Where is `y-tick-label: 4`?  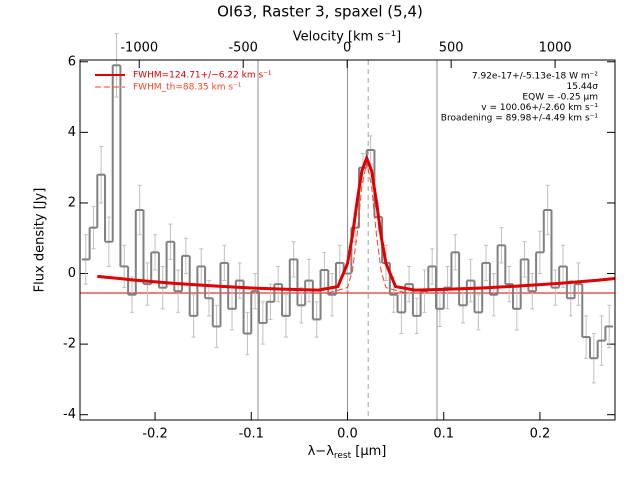 y-tick-label: 4 is located at coordinates (72, 132).